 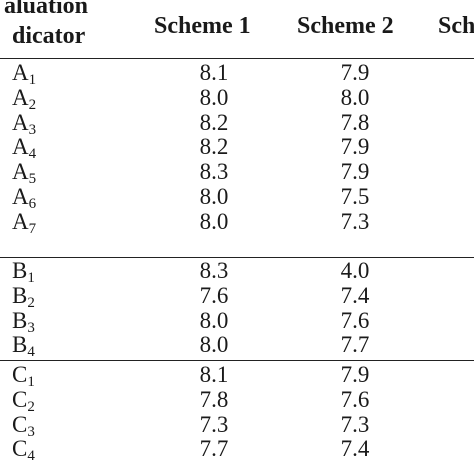 I want to click on indicator-subscript: 6, so click(x=32, y=204).